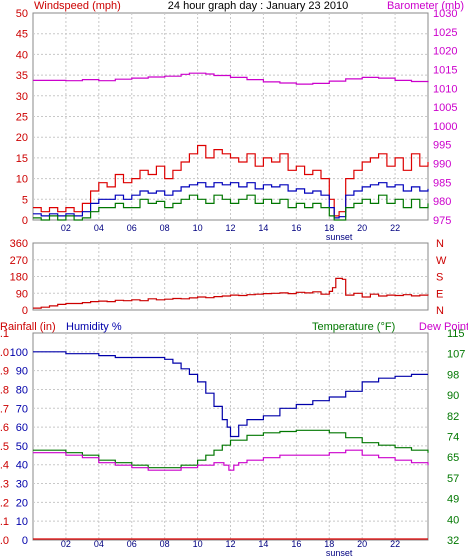 This screenshot has height=559, width=468. I want to click on panel3-temperature-ticks: 32 40 49 57 65 74 82 90 98 107 115, so click(456, 437).